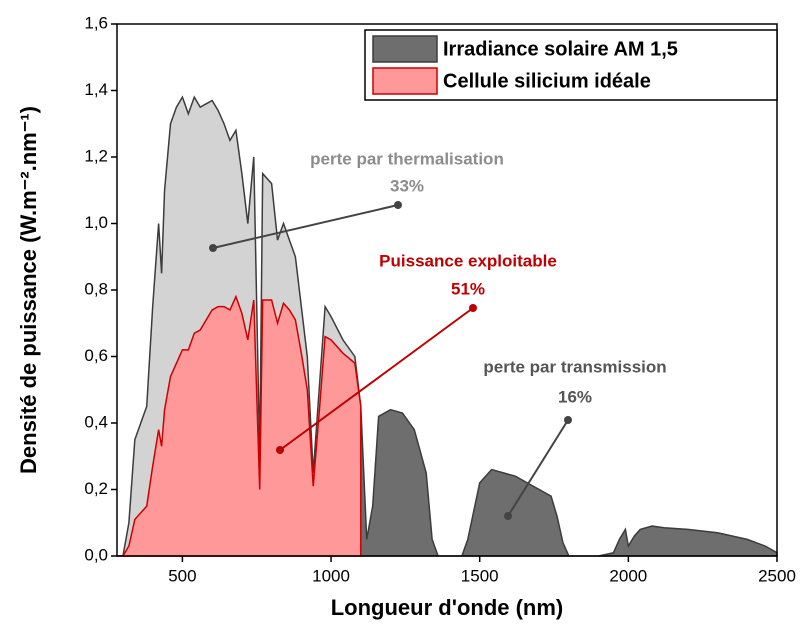 The height and width of the screenshot is (630, 803). What do you see at coordinates (182, 575) in the screenshot?
I see `x-tick-label: 500` at bounding box center [182, 575].